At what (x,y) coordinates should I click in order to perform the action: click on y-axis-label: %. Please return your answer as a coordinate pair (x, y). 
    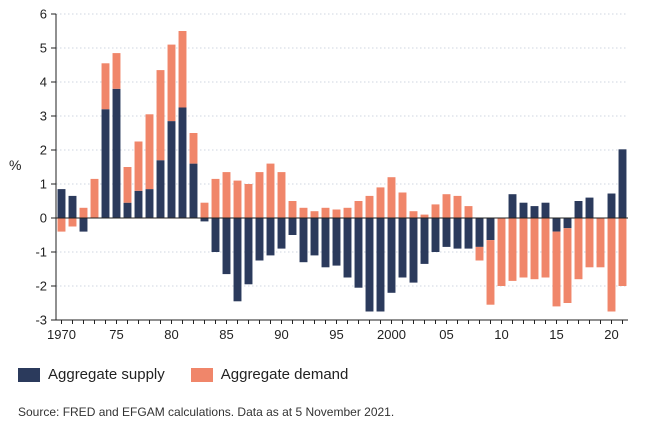
    Looking at the image, I should click on (15, 165).